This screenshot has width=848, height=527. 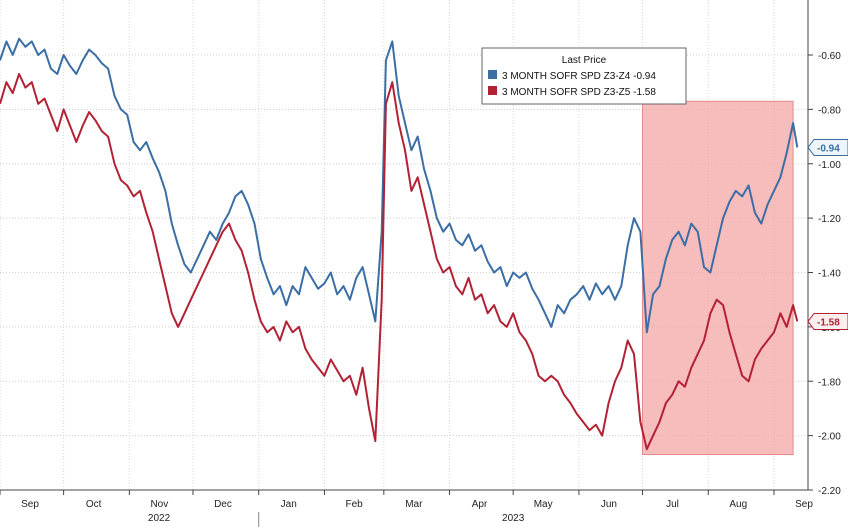 I want to click on x-tick-label-sep-0: Sep, so click(x=30, y=504).